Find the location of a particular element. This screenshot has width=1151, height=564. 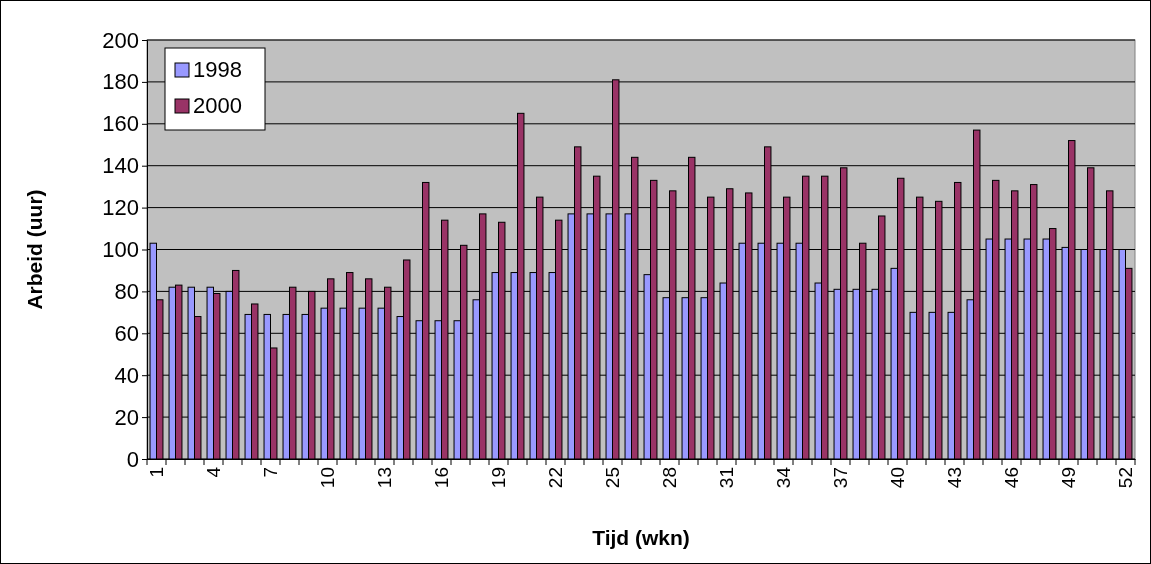

y-tick-label: 120 is located at coordinates (120, 208).